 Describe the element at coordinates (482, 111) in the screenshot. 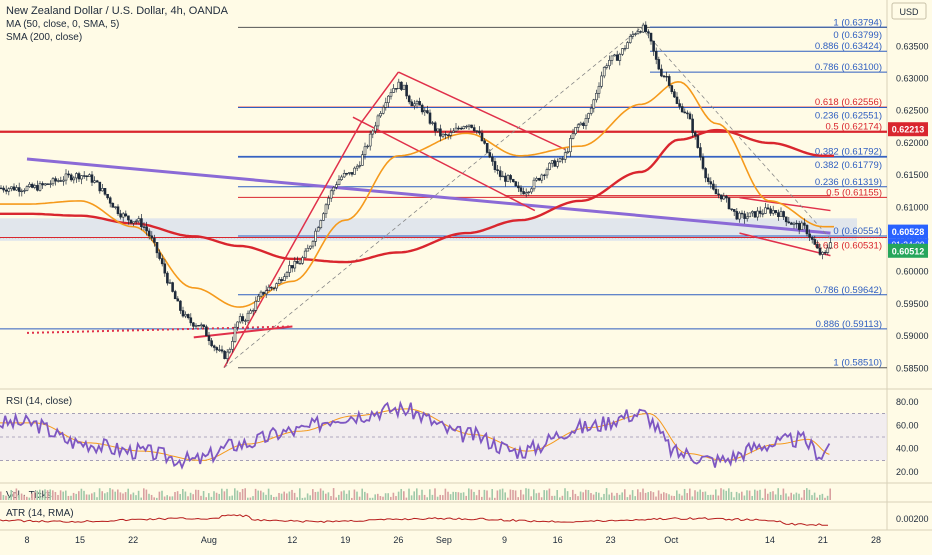

I see `flag-upper-line` at that location.